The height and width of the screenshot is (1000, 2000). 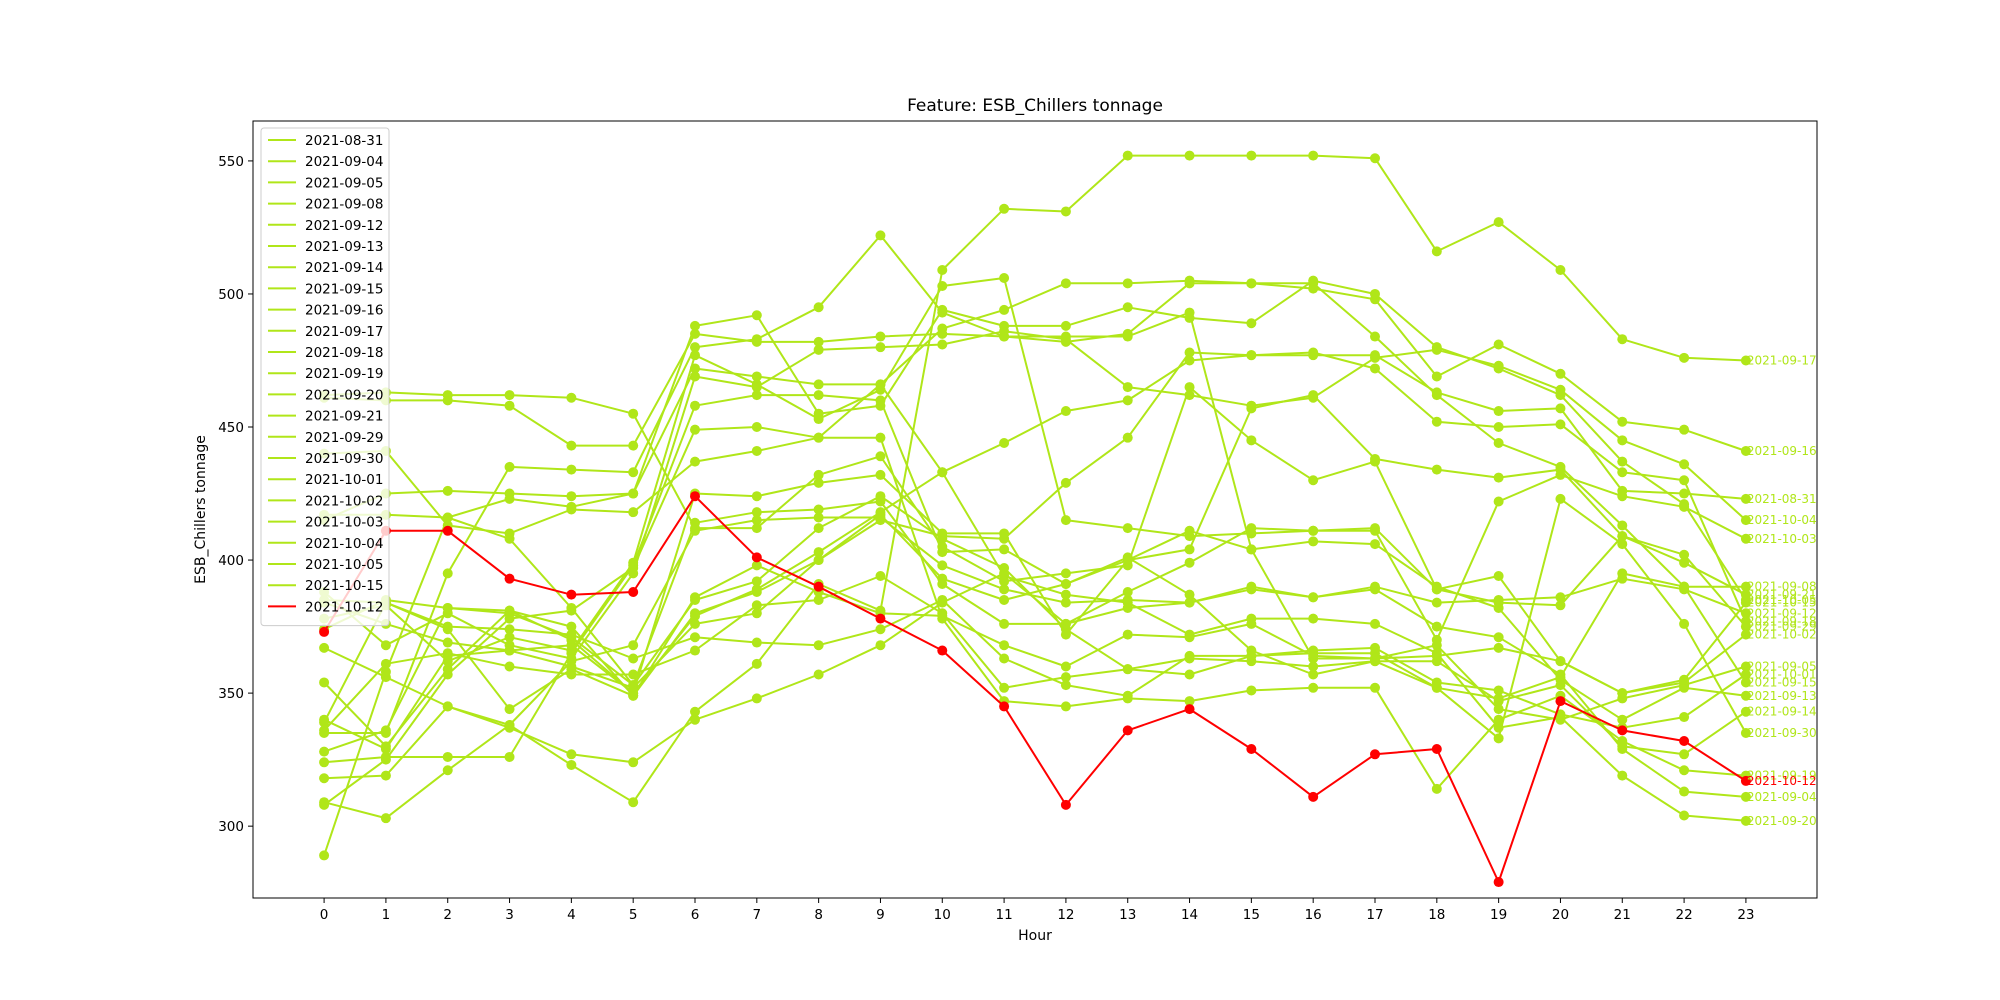 I want to click on legend-label: 2021-09-12, so click(x=344, y=226).